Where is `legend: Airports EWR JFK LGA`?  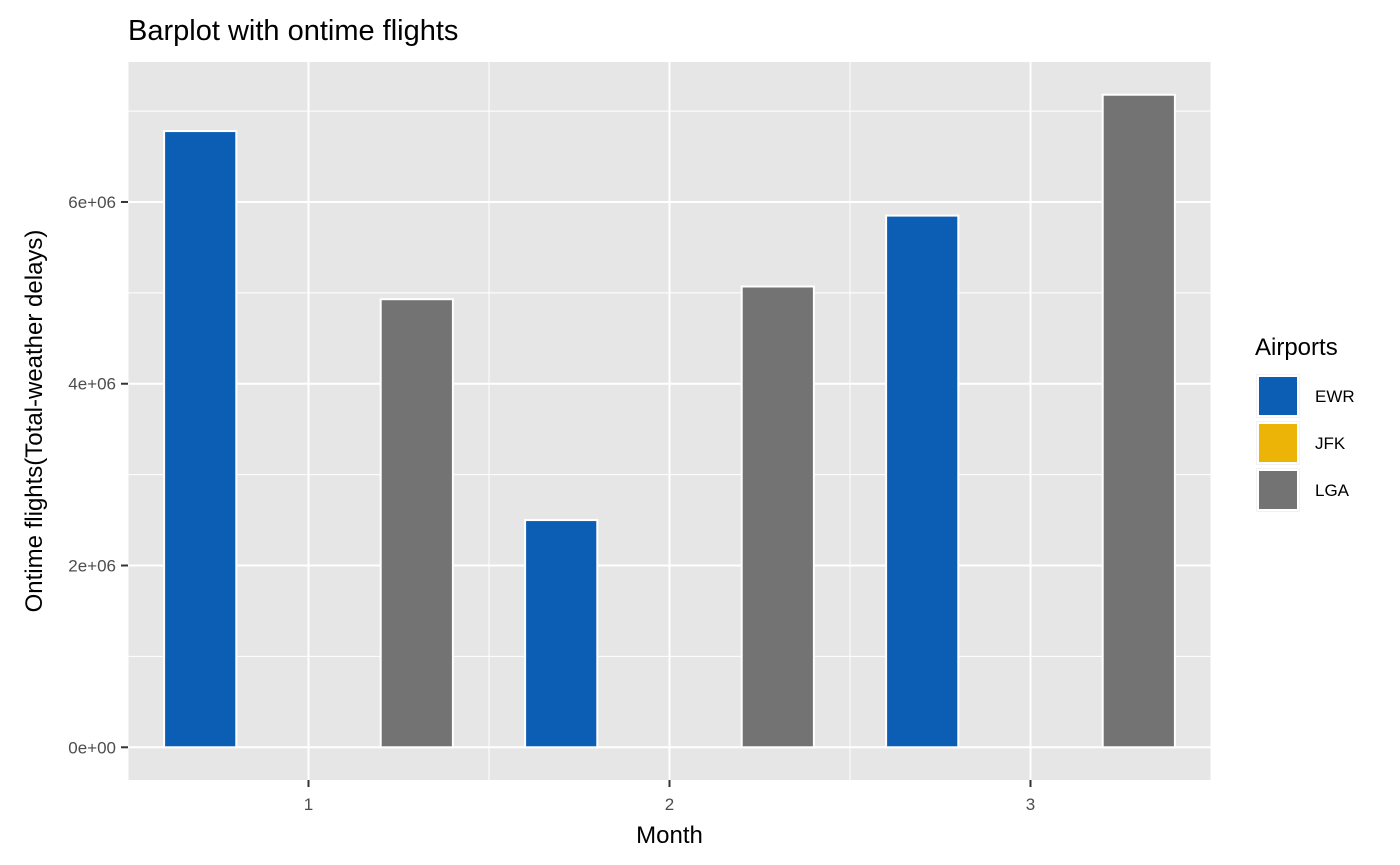
legend: Airports EWR JFK LGA is located at coordinates (1305, 423).